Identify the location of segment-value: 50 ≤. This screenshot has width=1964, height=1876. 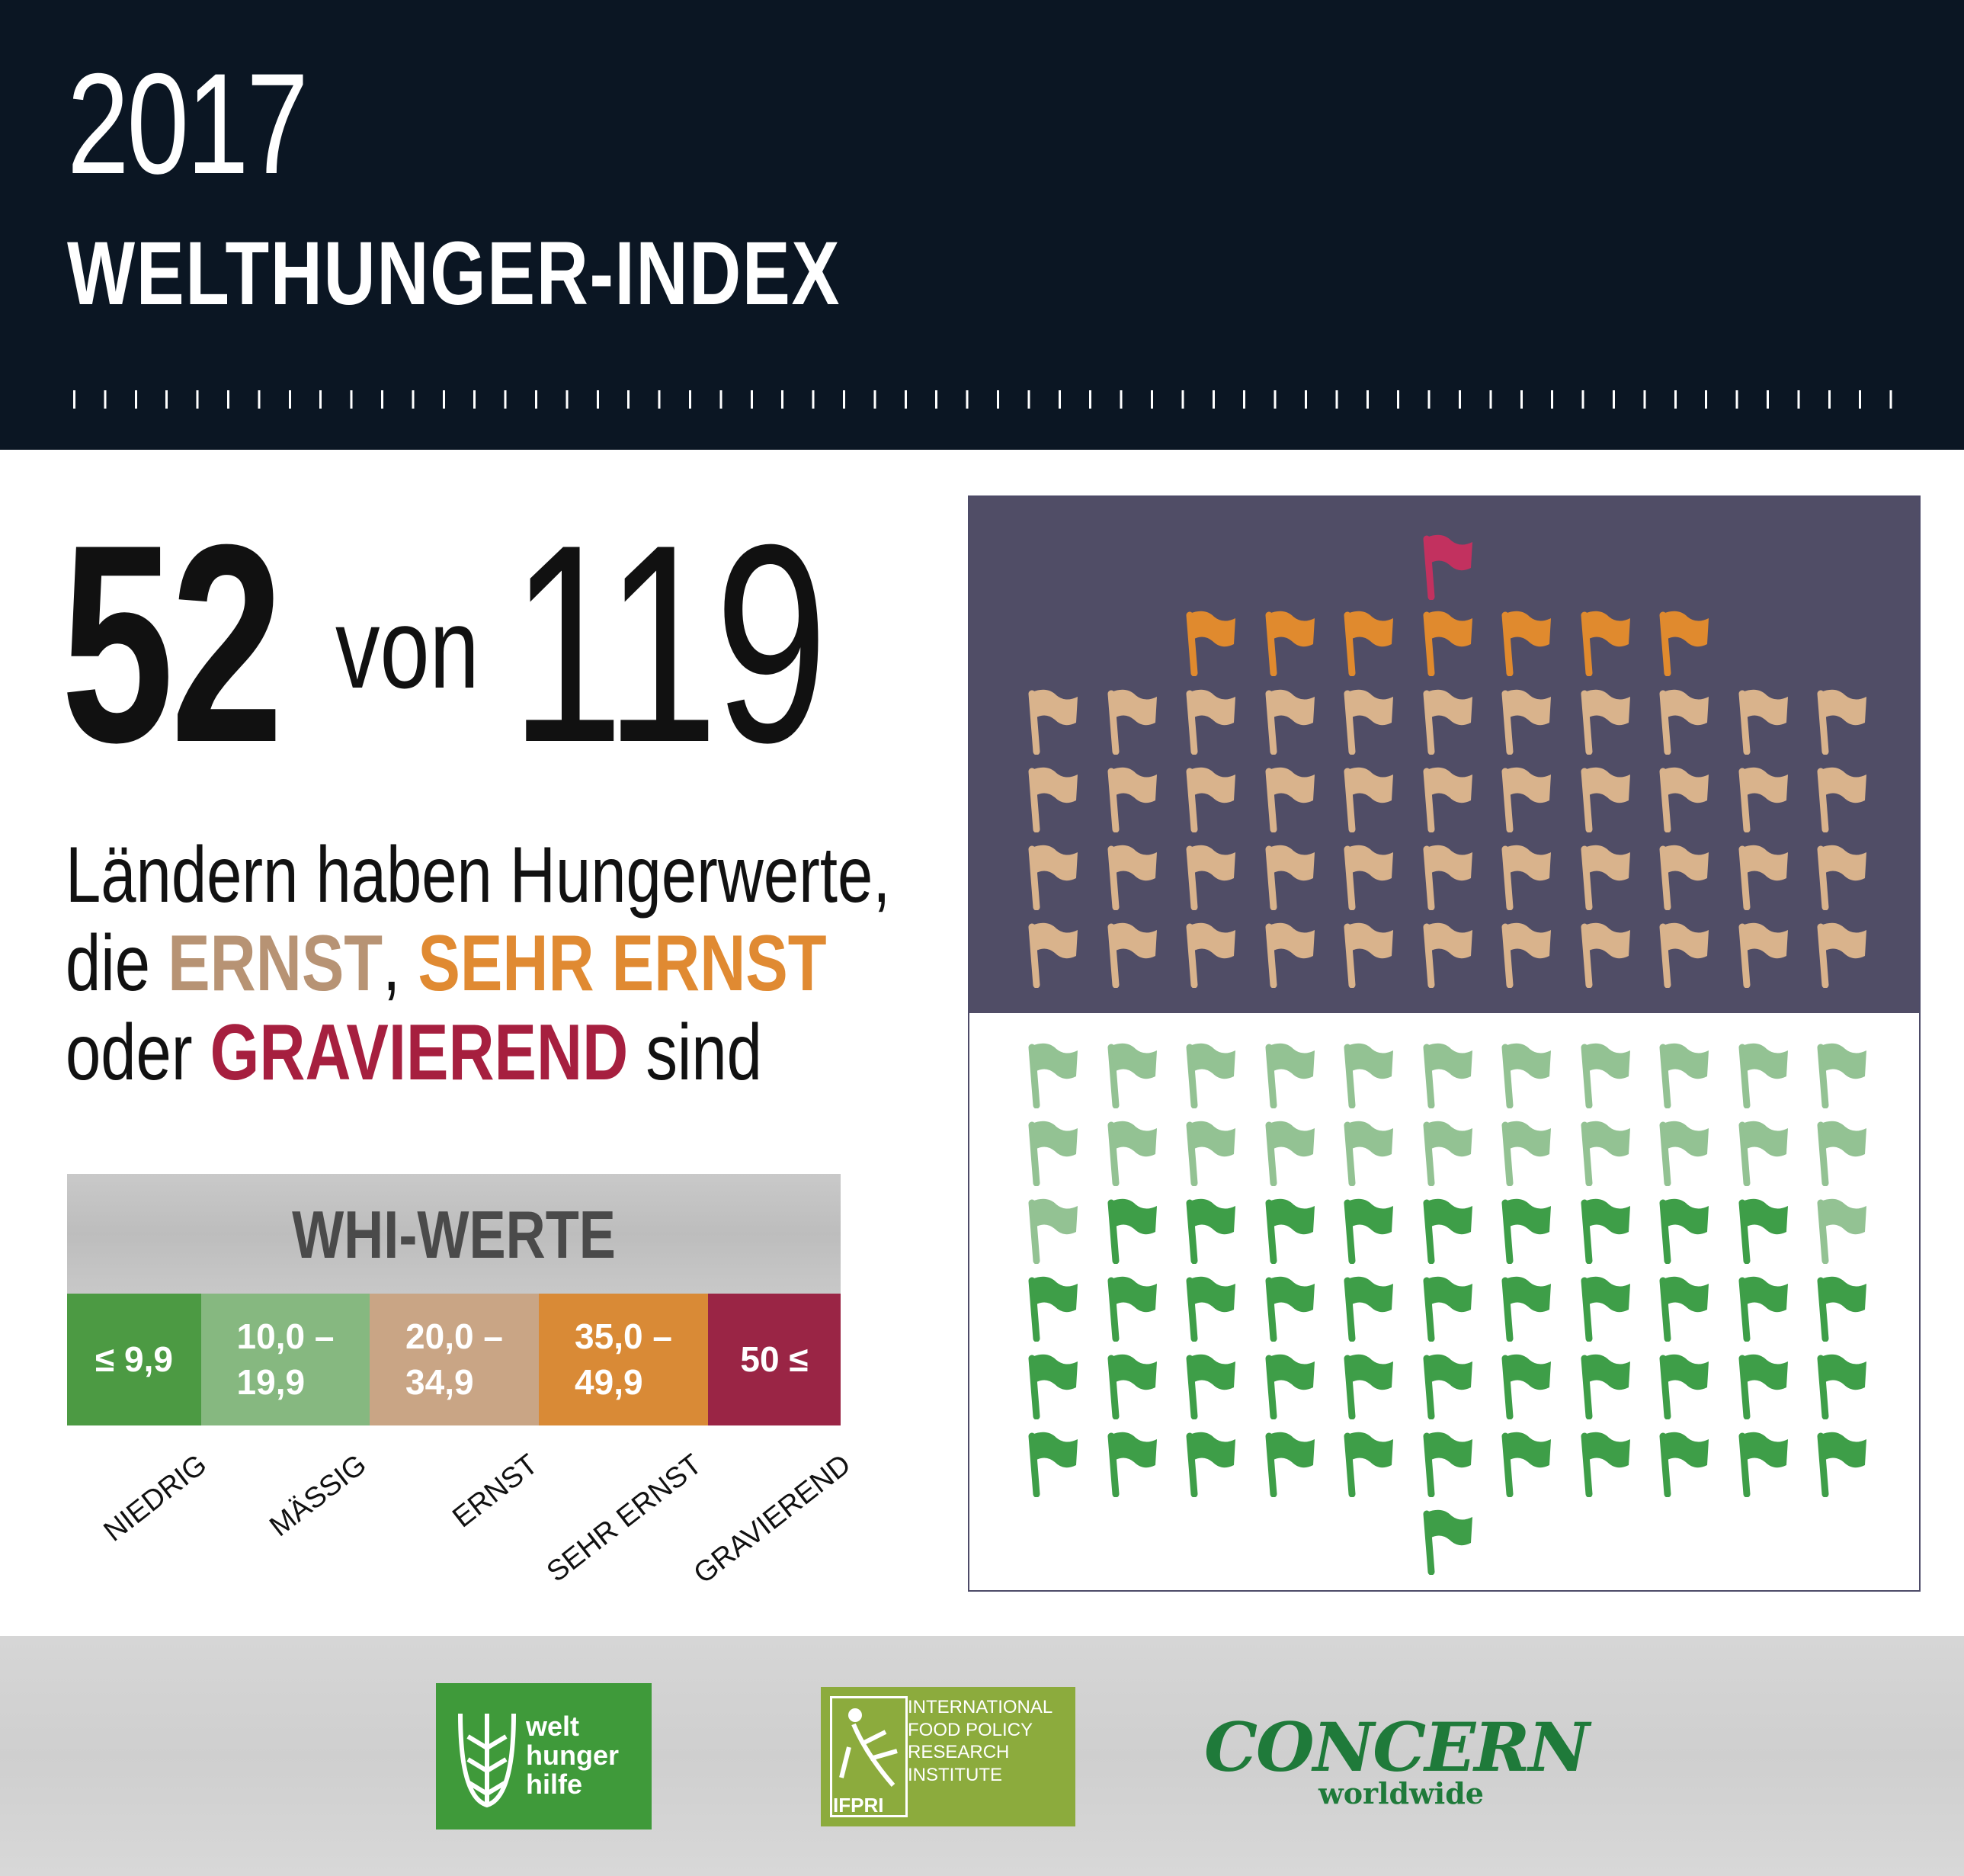
(774, 1359).